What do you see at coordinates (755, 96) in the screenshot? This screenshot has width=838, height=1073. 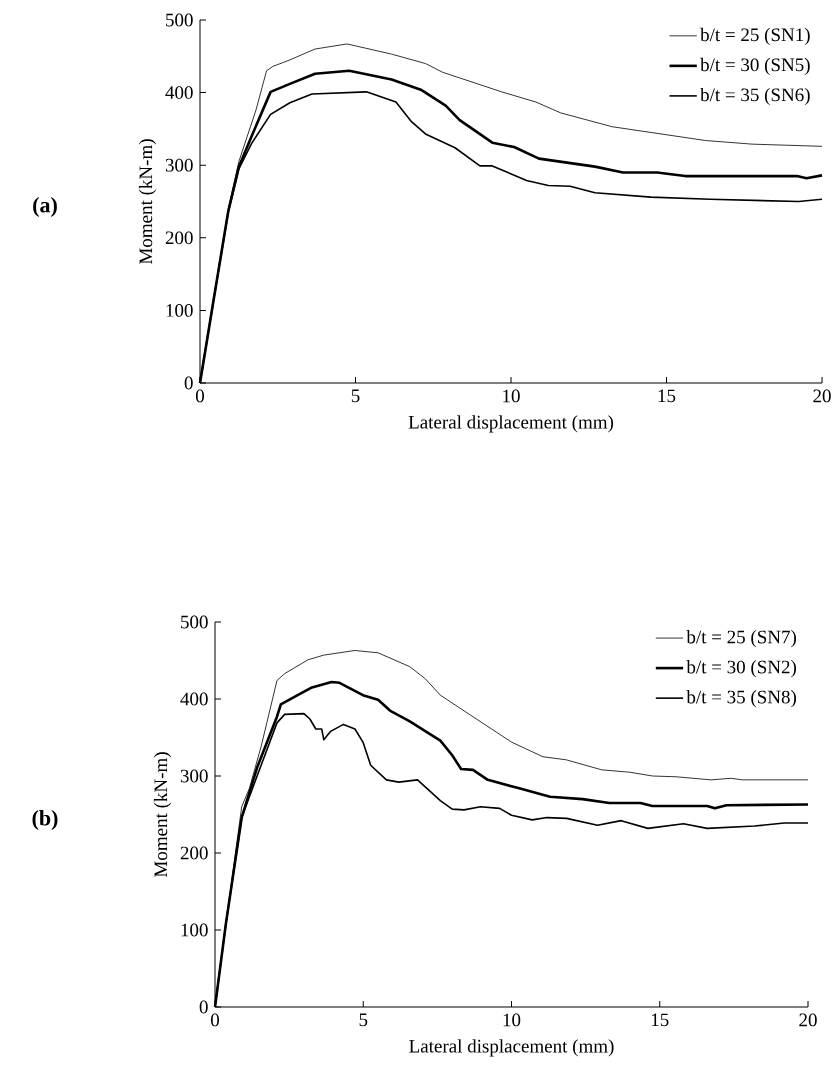 I see `legend-label: b/t = 35 (SN6)` at bounding box center [755, 96].